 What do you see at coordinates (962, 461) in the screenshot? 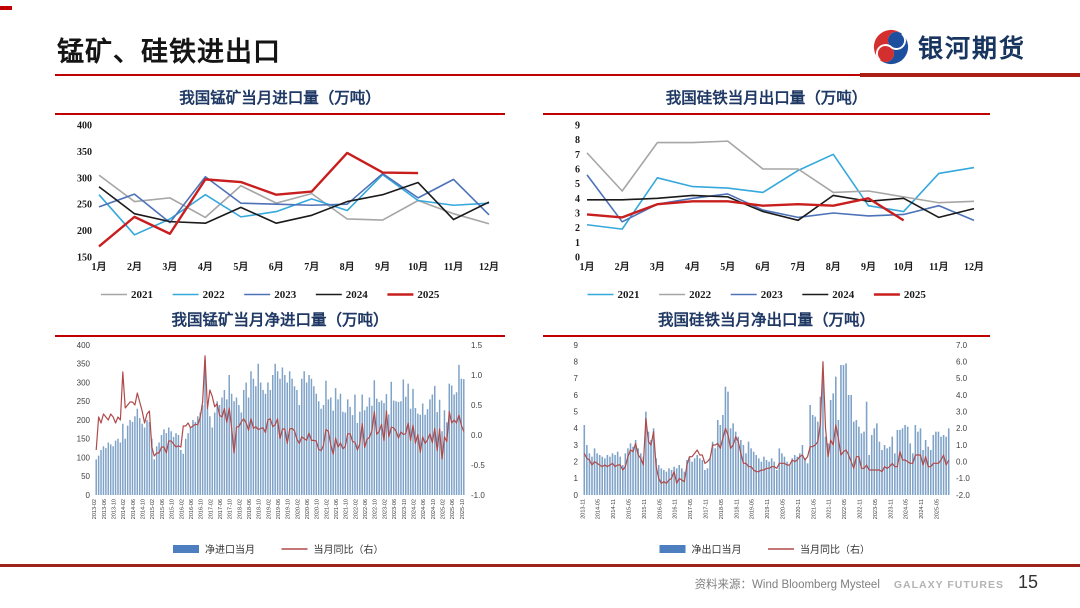
I see `svg-text: 0.0` at bounding box center [962, 461].